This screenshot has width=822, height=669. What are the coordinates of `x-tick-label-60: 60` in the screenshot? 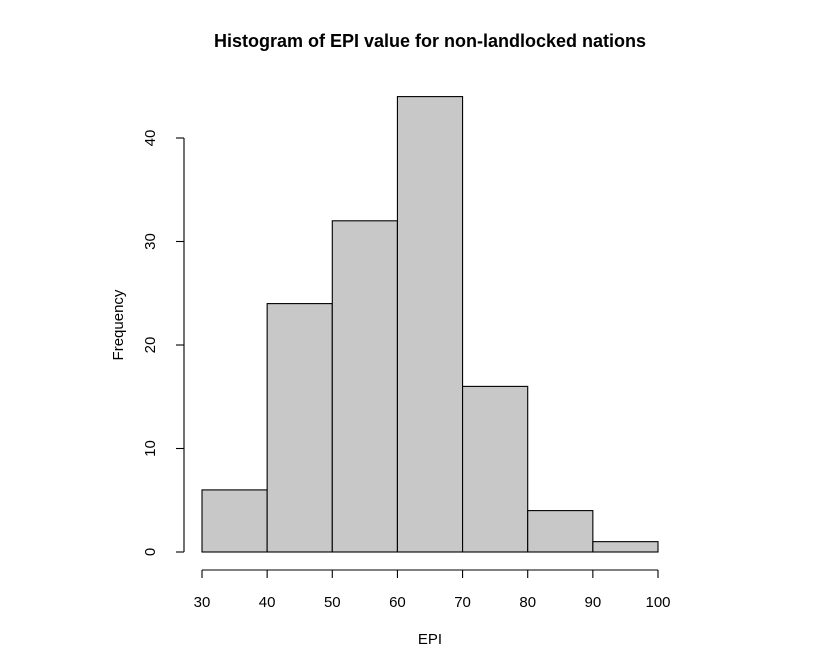 It's located at (397, 602).